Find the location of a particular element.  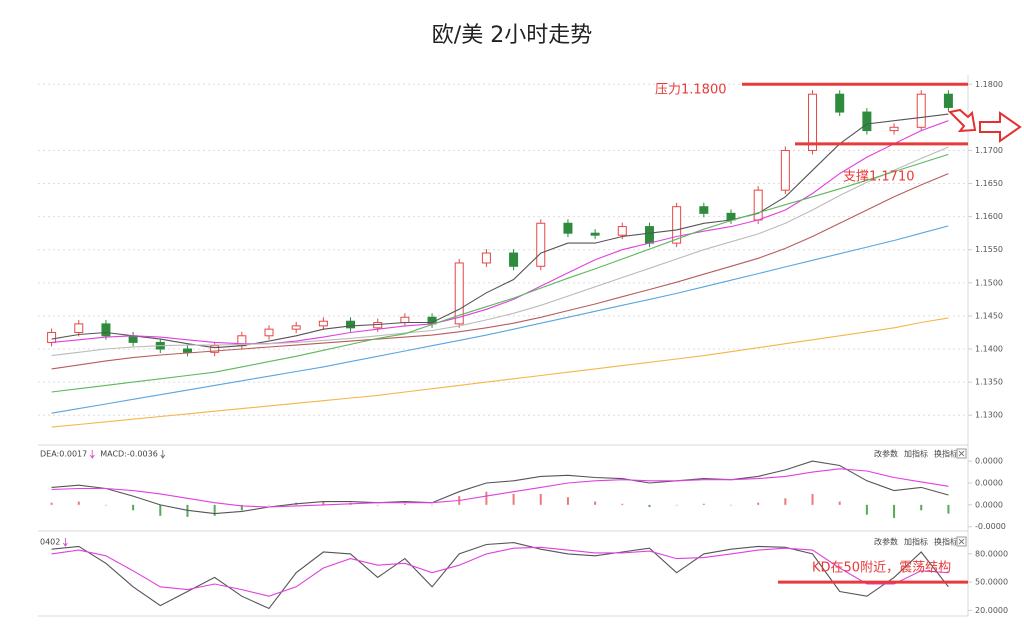

y-tick-label: 20.0000 is located at coordinates (991, 610).